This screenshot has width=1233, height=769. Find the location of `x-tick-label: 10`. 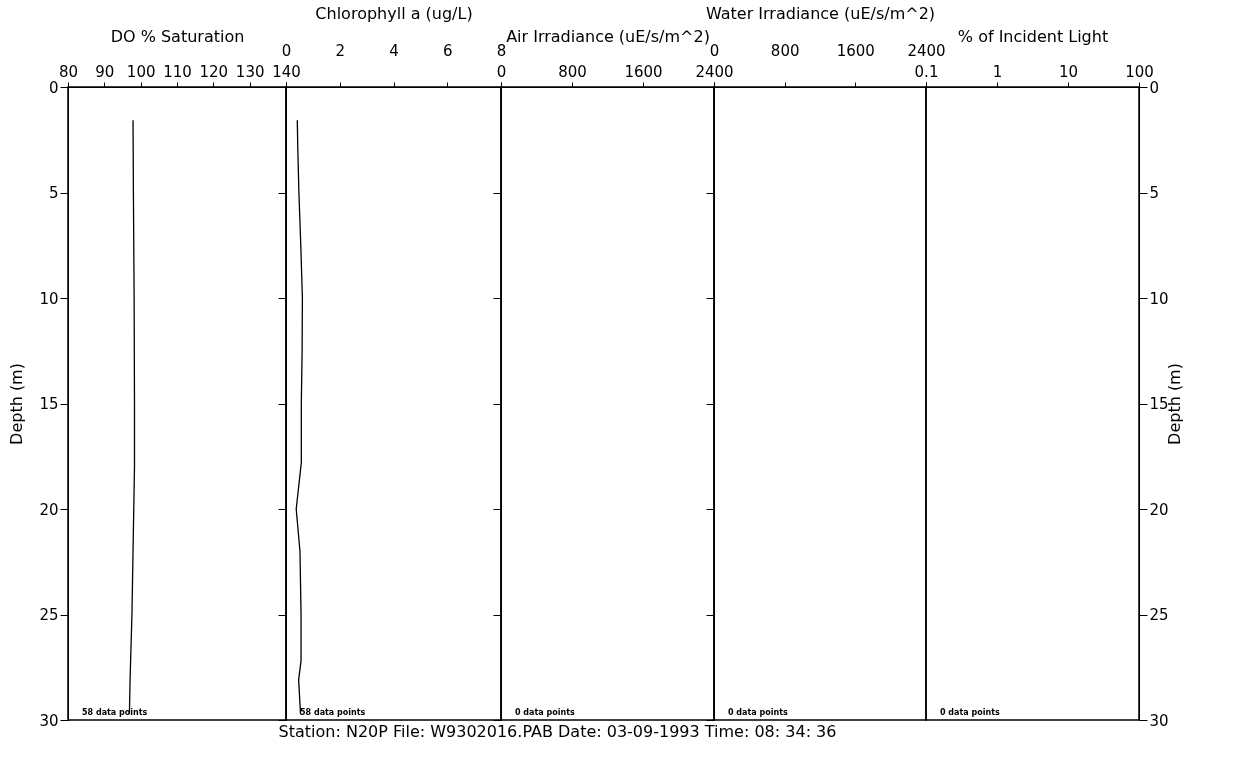

x-tick-label: 10 is located at coordinates (1068, 71).